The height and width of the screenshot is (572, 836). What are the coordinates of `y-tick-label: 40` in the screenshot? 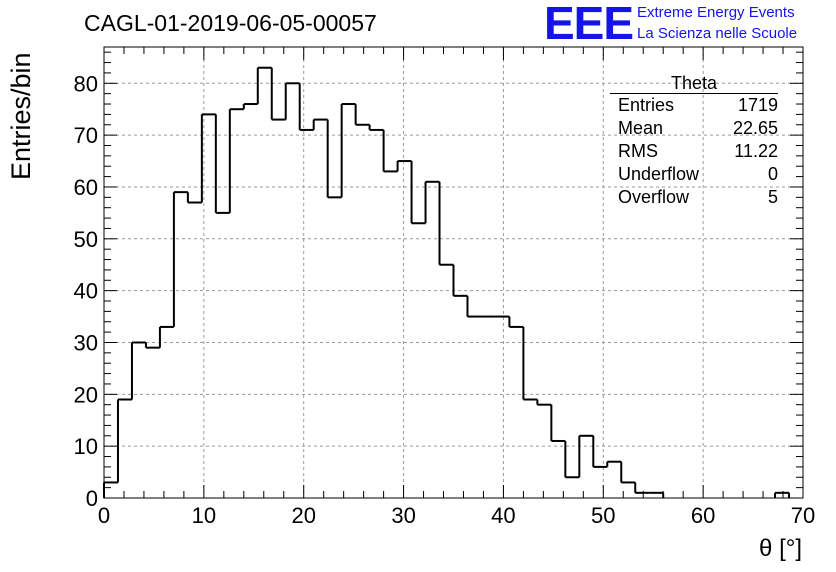 It's located at (86, 291).